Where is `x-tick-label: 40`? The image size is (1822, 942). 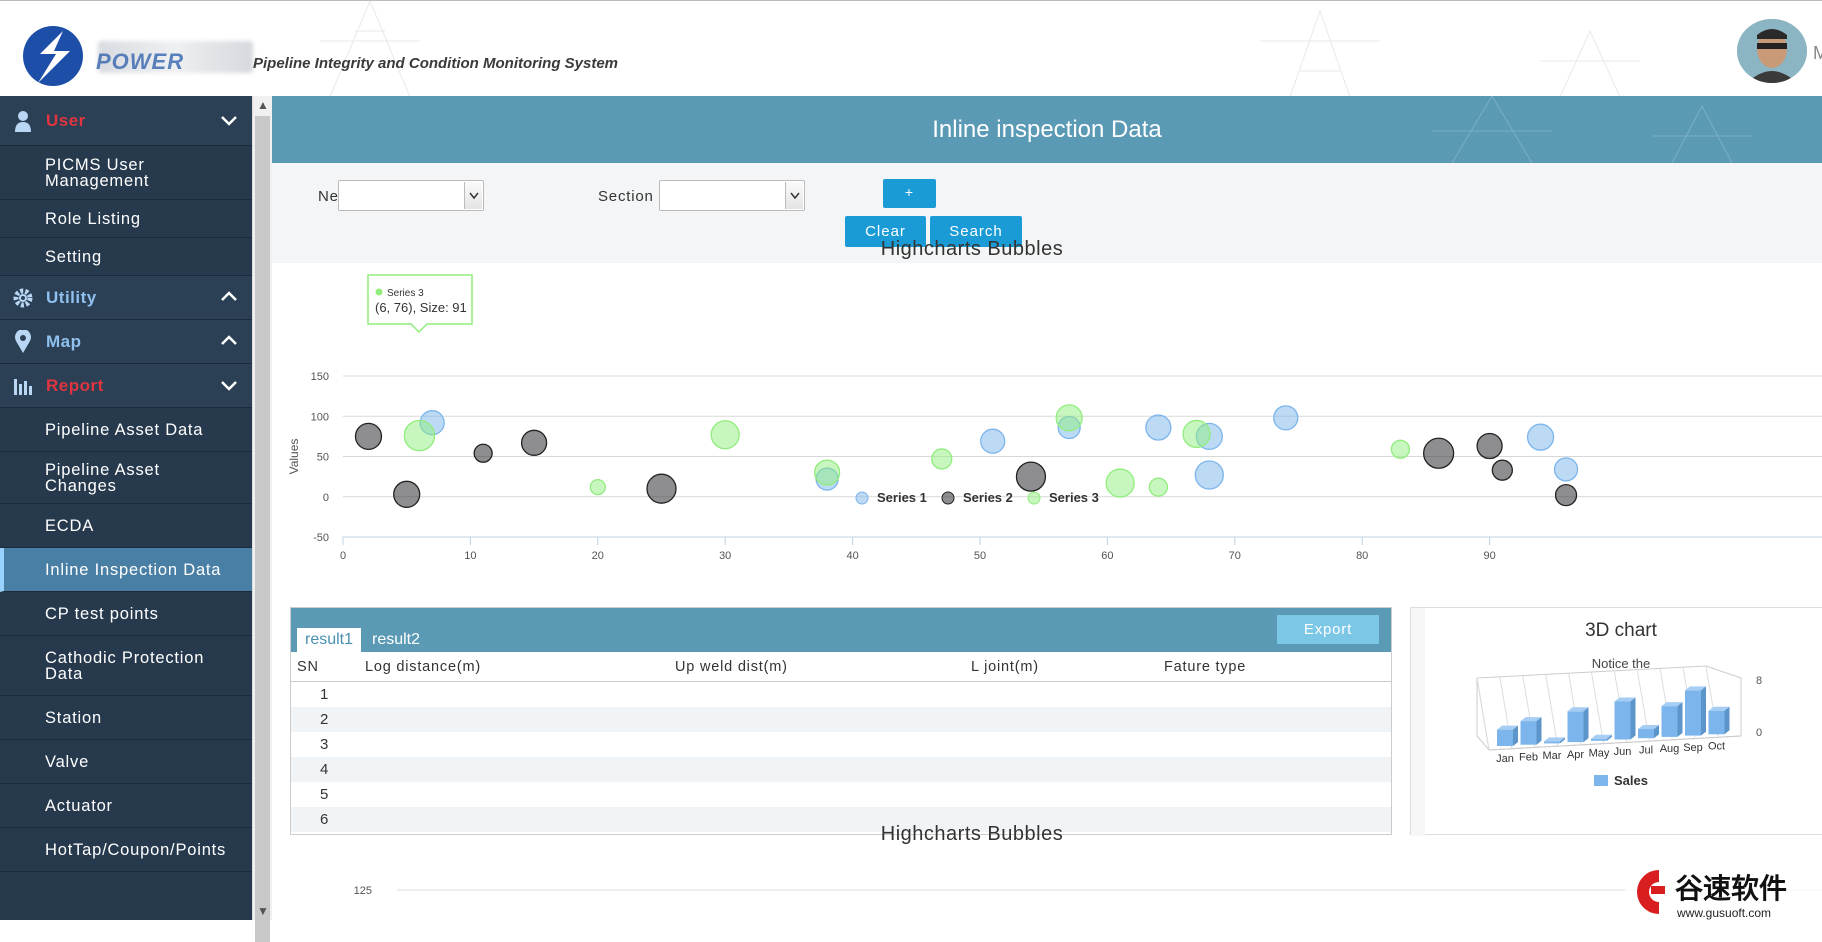 x-tick-label: 40 is located at coordinates (852, 556).